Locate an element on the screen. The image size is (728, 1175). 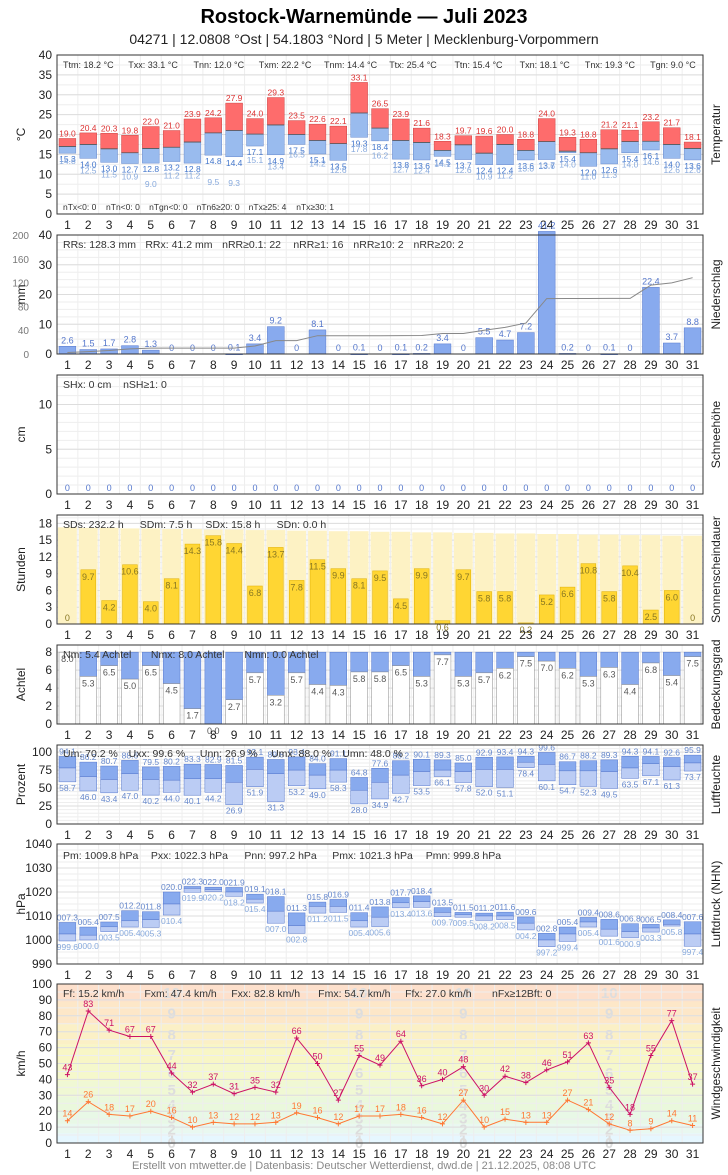
pressure-xtick-label: 31 is located at coordinates (693, 975).